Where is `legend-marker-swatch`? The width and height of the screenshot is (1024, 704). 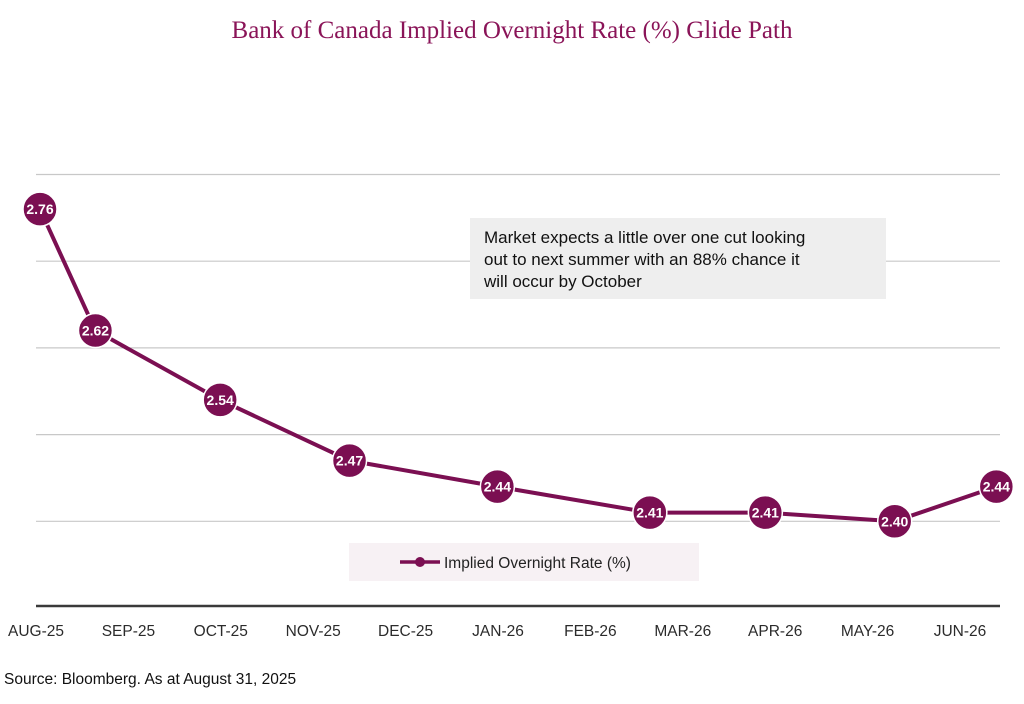
legend-marker-swatch is located at coordinates (420, 562).